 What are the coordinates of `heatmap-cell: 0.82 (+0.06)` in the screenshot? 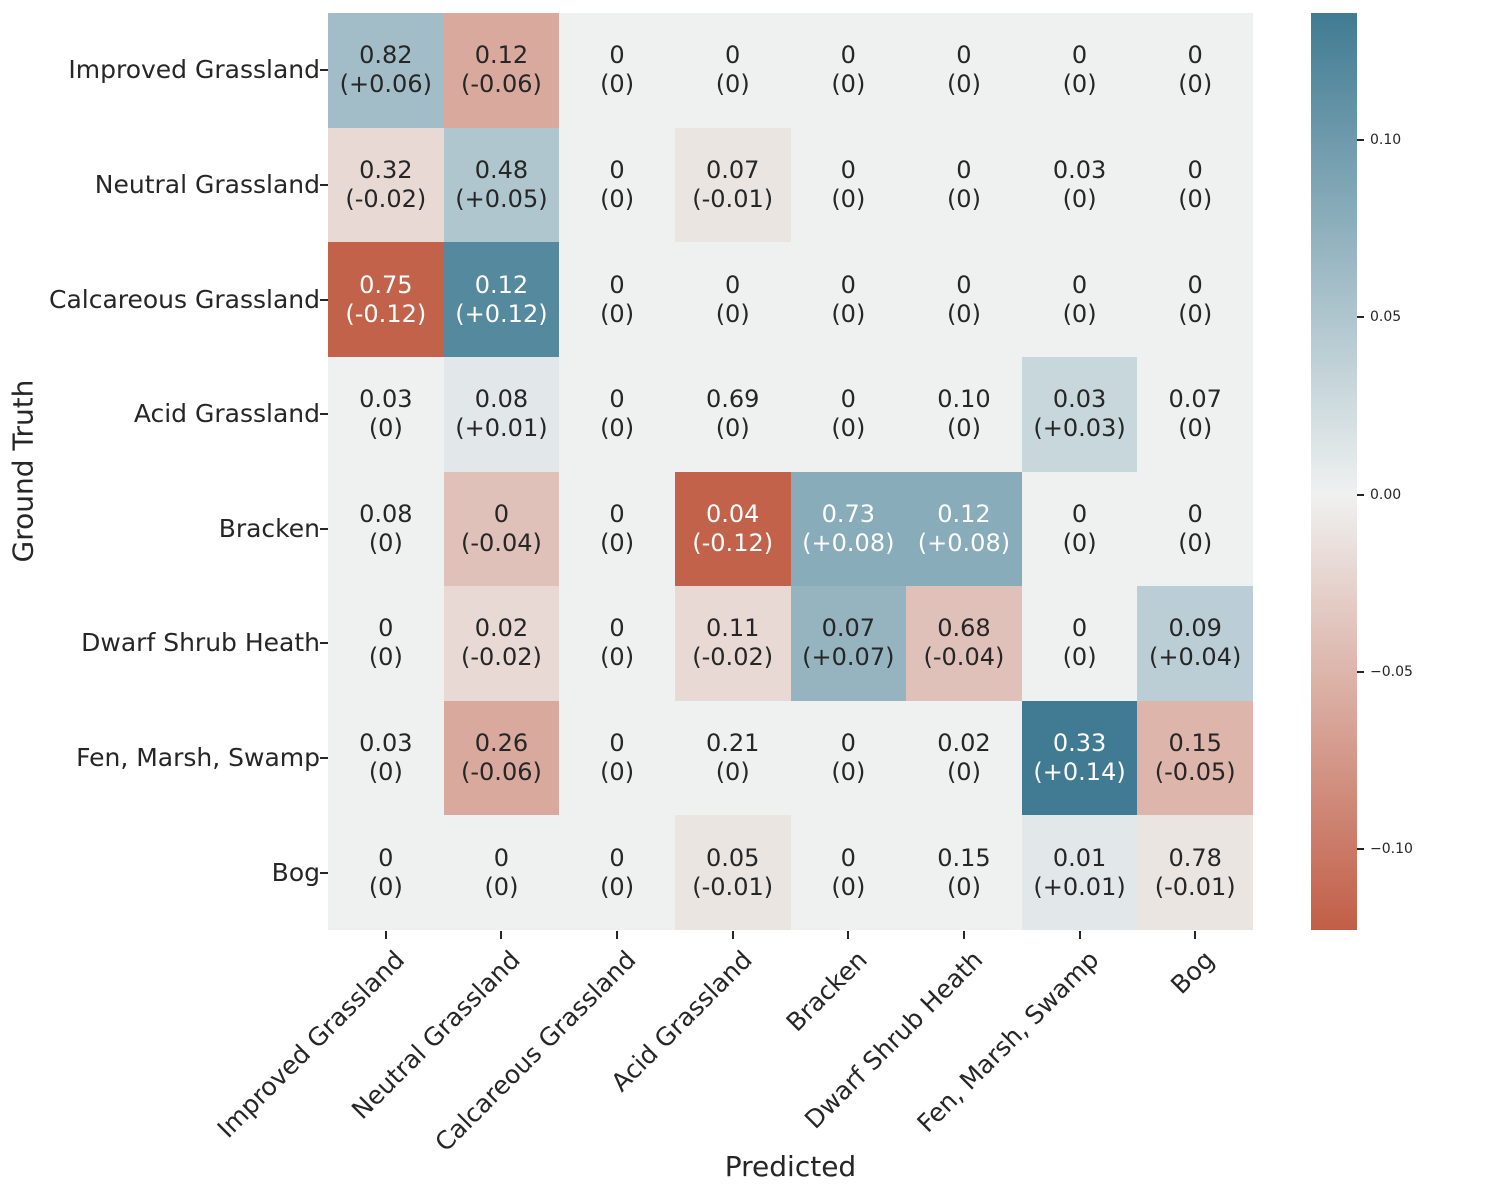 It's located at (386, 70).